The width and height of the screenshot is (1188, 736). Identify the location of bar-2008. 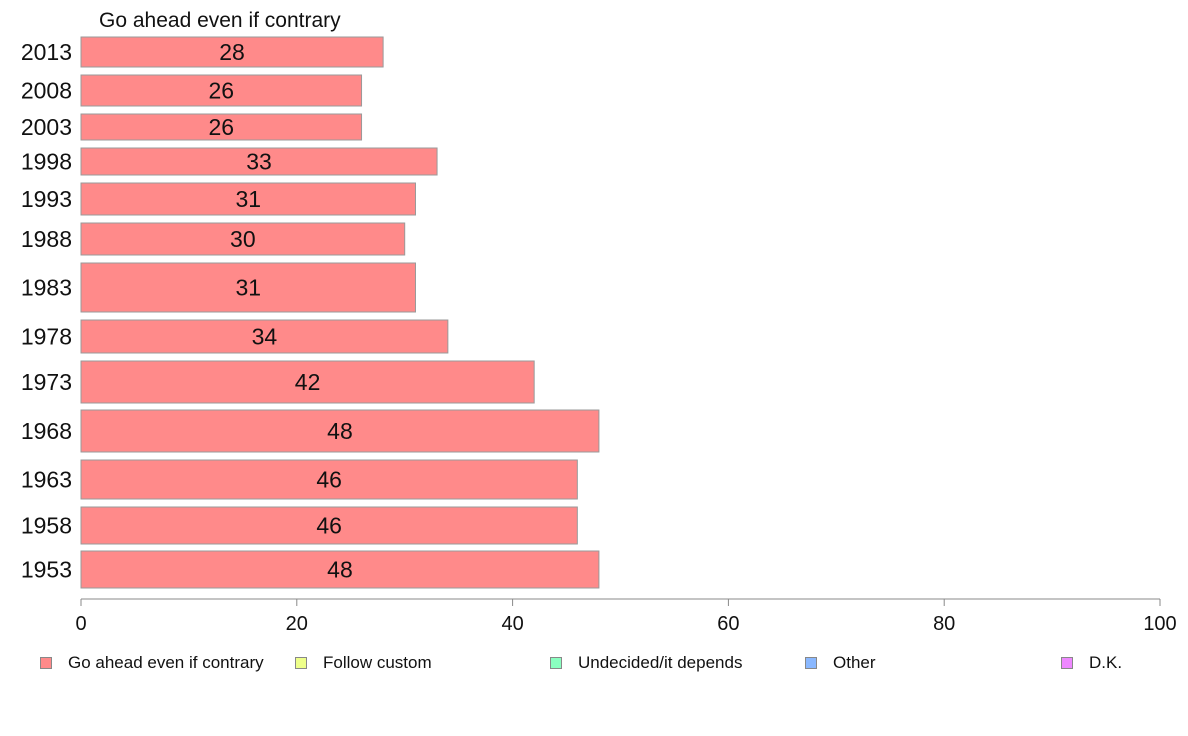
(221, 90).